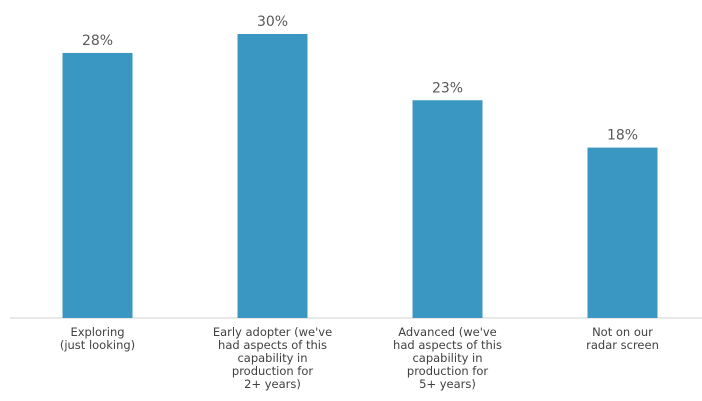 This screenshot has width=702, height=401. I want to click on category-label-1-line-2: (just looking), so click(97, 345).